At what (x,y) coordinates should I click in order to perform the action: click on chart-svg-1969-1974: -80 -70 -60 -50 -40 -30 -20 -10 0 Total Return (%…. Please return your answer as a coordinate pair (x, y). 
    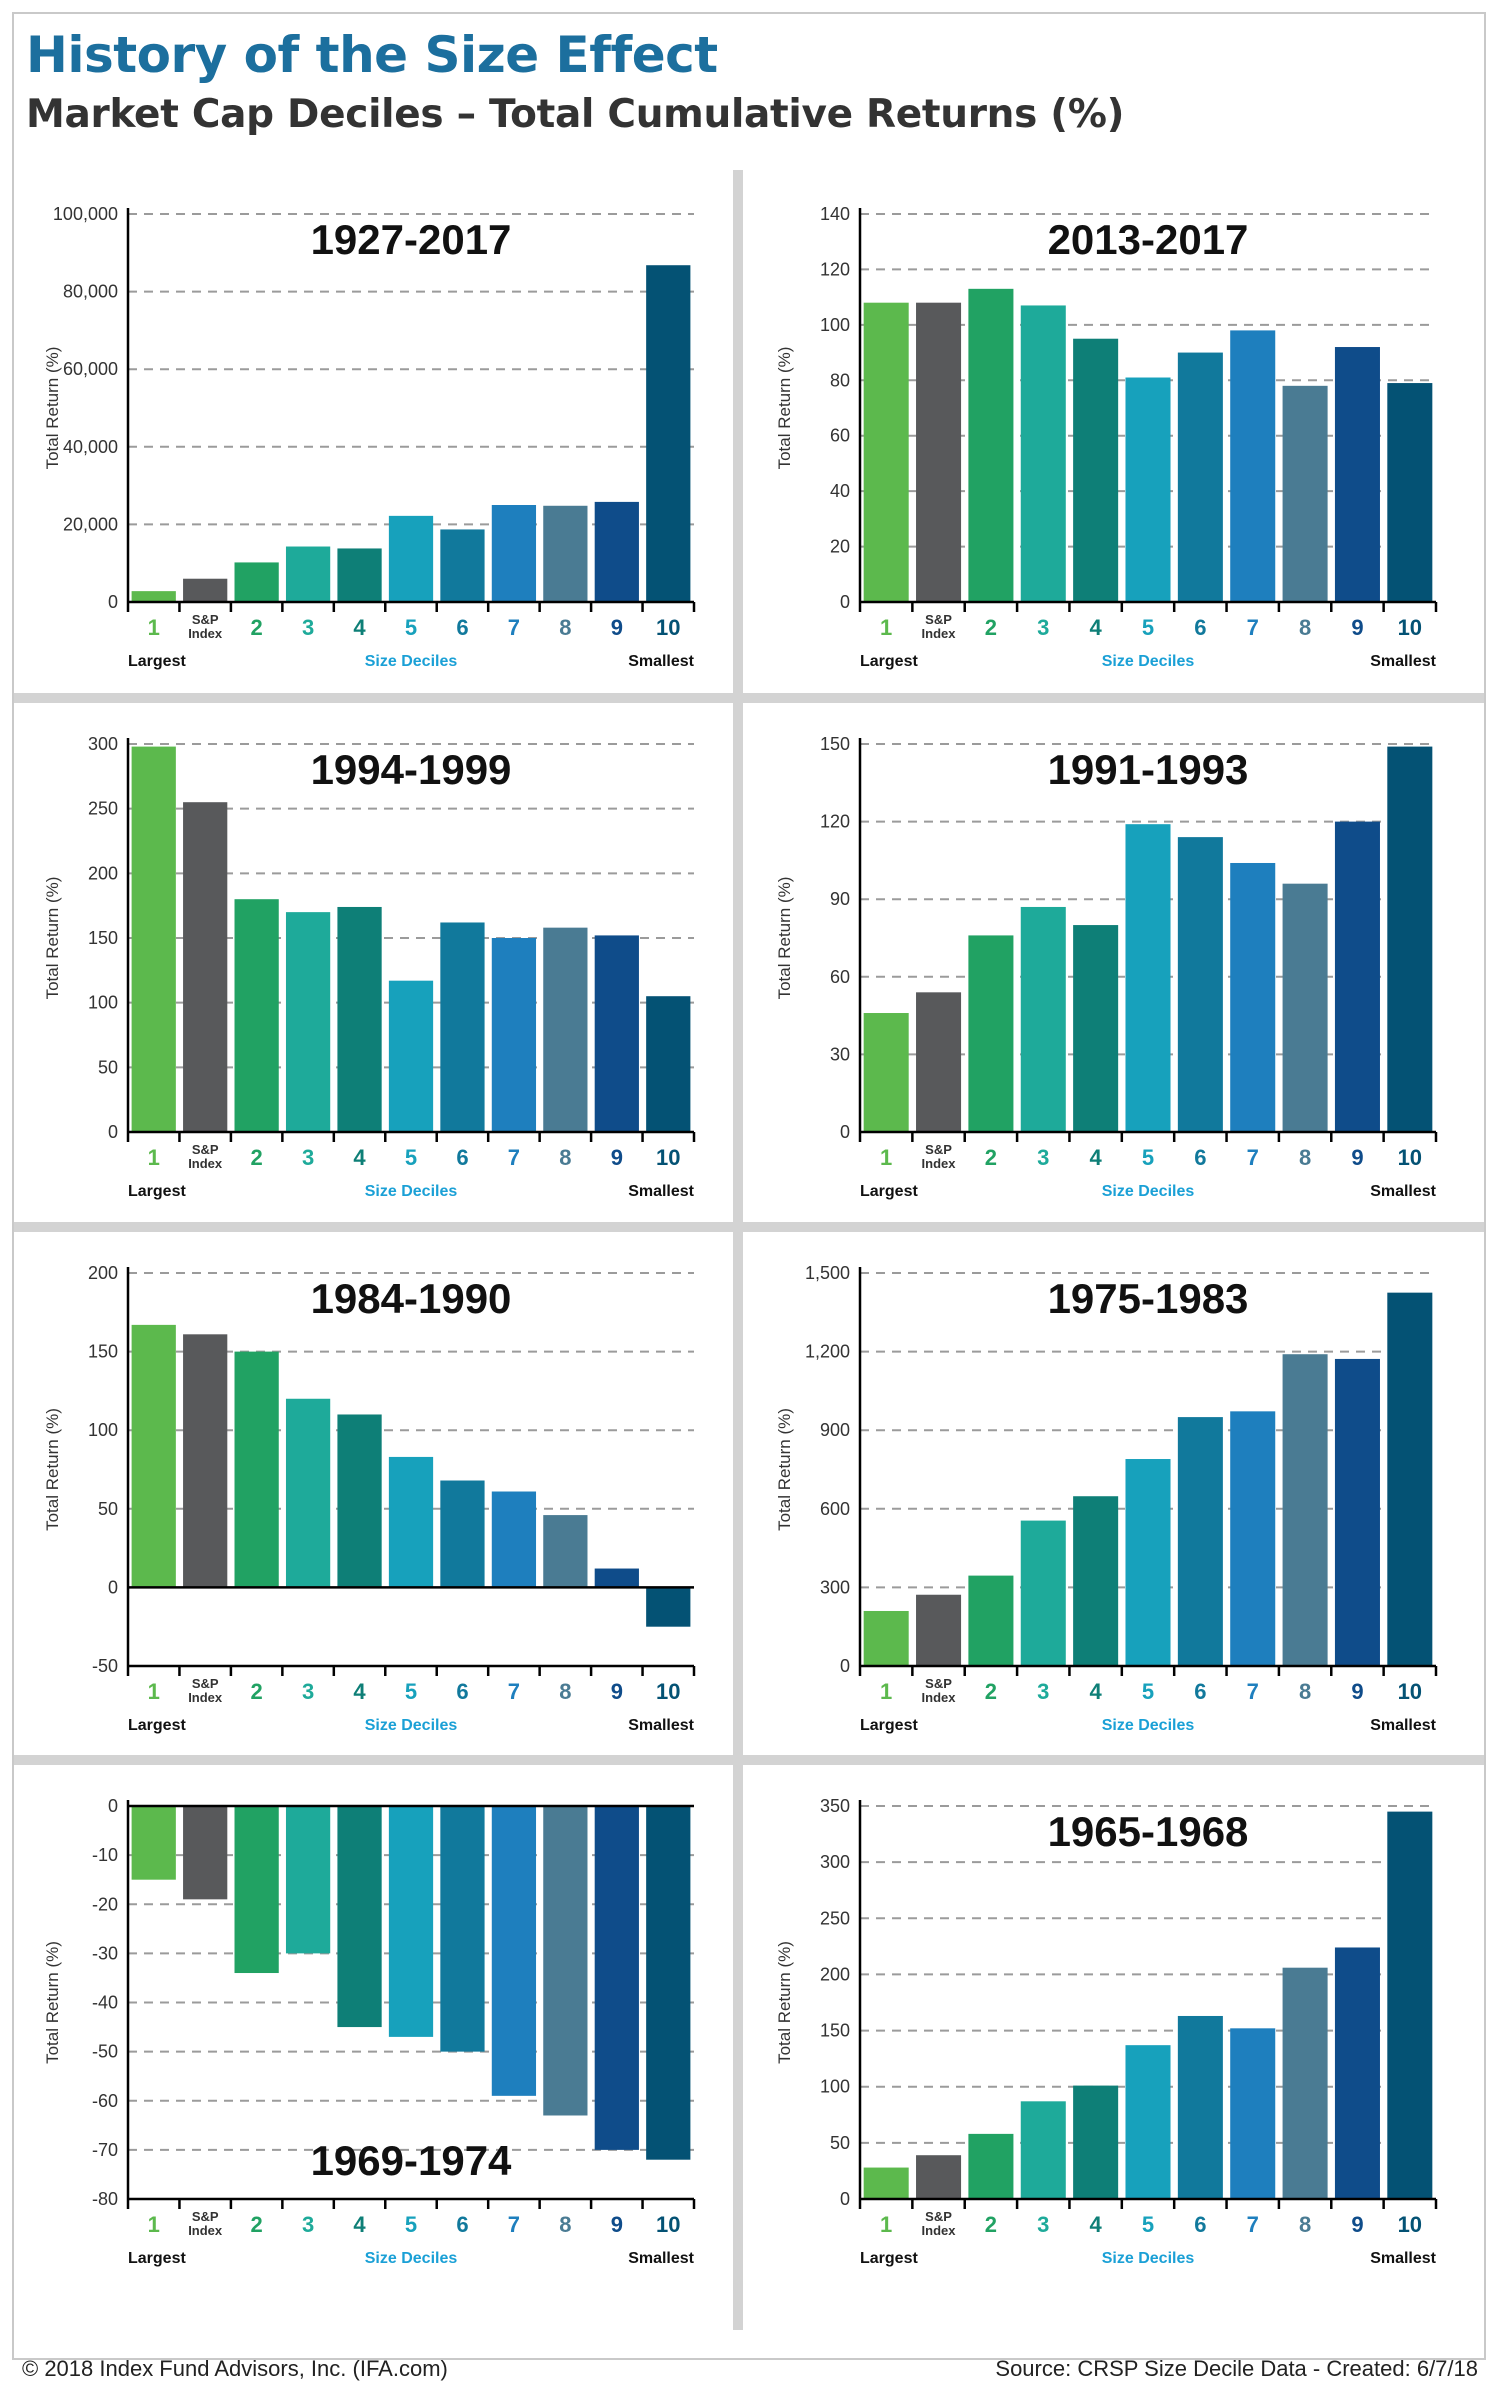
    Looking at the image, I should click on (369, 2031).